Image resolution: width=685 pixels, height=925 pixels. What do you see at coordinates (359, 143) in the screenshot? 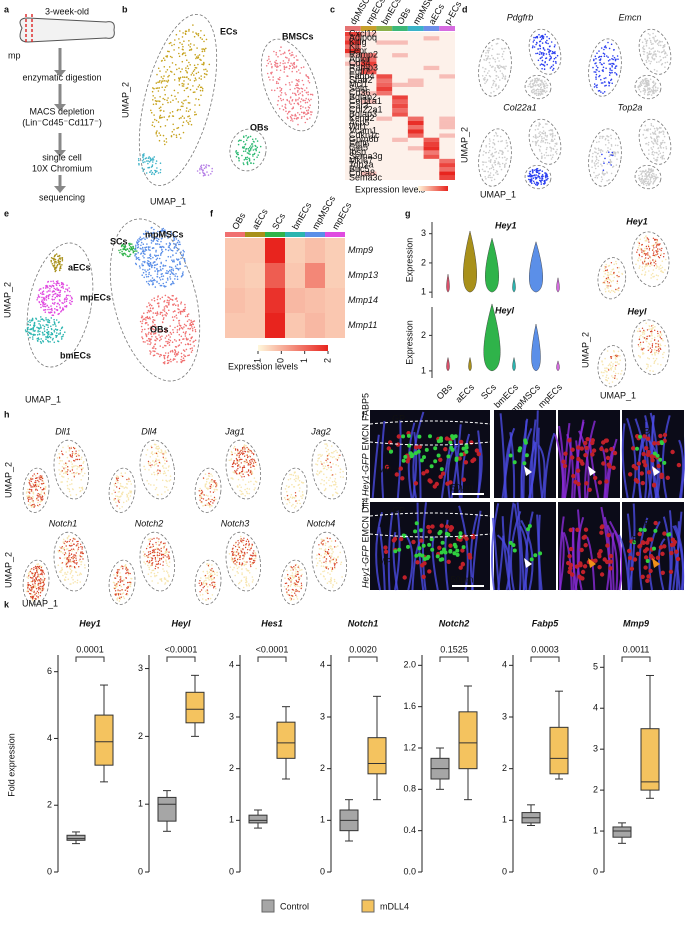
I see `gene-label: Egfl6` at bounding box center [359, 143].